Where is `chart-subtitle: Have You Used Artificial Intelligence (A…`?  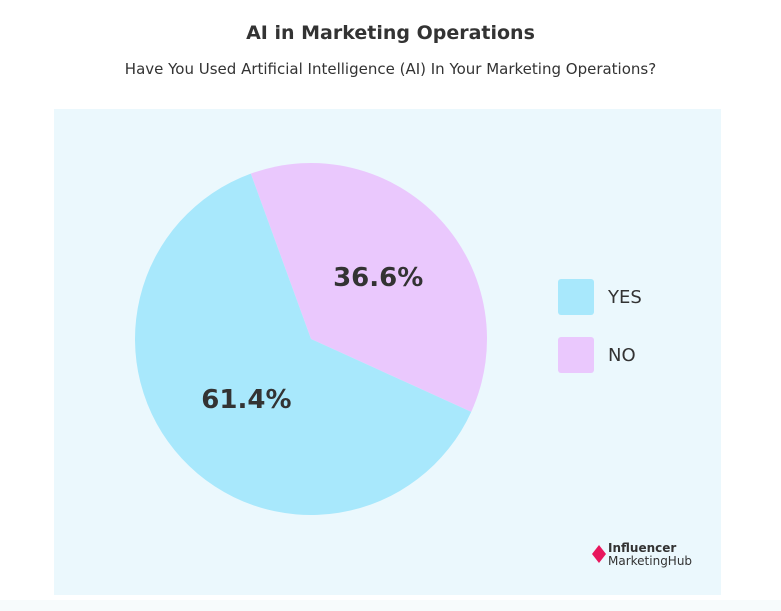 chart-subtitle: Have You Used Artificial Intelligence (A… is located at coordinates (390, 69).